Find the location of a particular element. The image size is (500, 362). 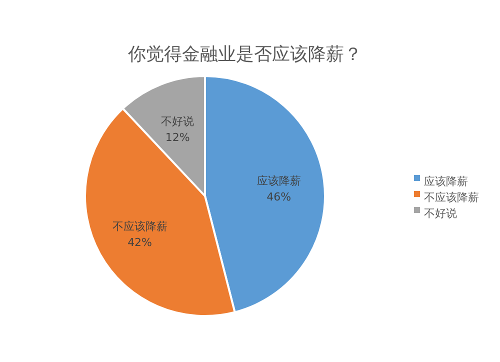

legend-label: 不好说 is located at coordinates (440, 213).